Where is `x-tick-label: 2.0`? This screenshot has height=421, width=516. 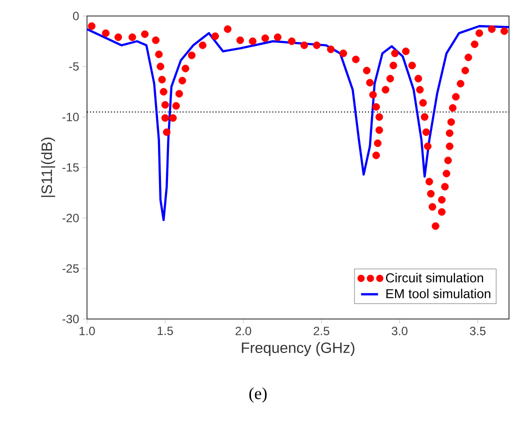 x-tick-label: 2.0 is located at coordinates (244, 331).